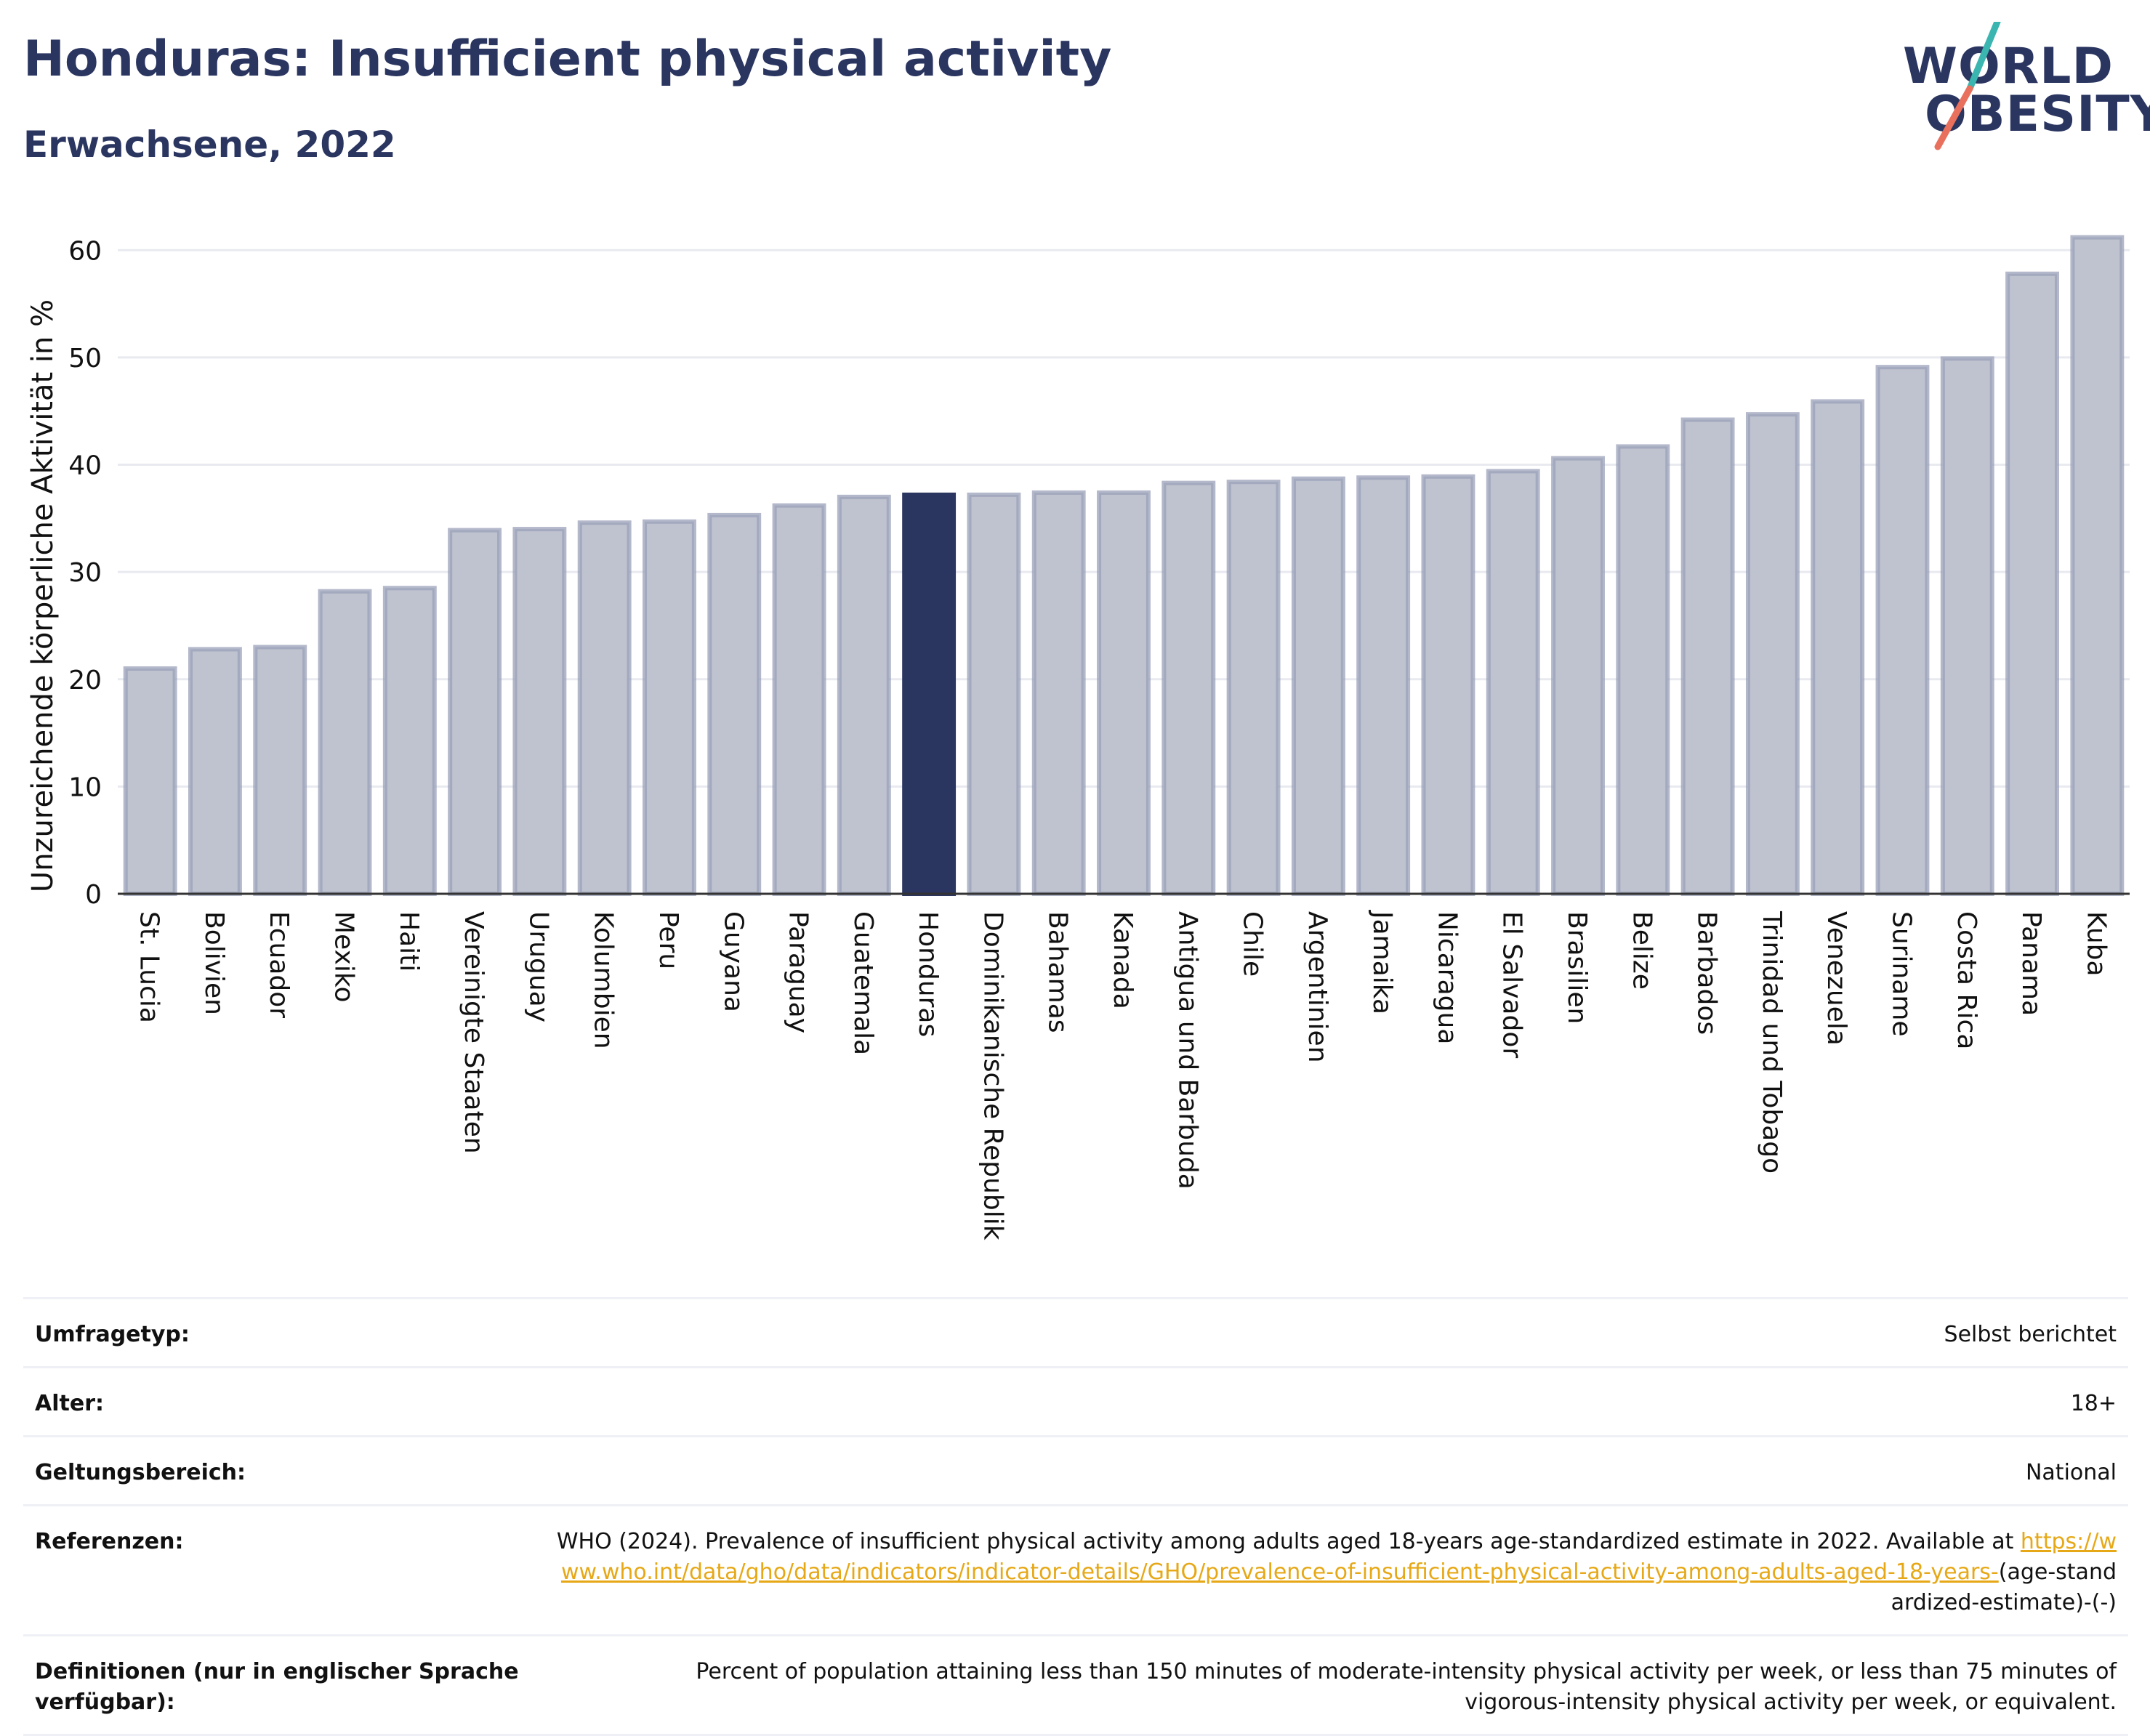  Describe the element at coordinates (2030, 1334) in the screenshot. I see `survey-value: Selbst berichtet` at that location.